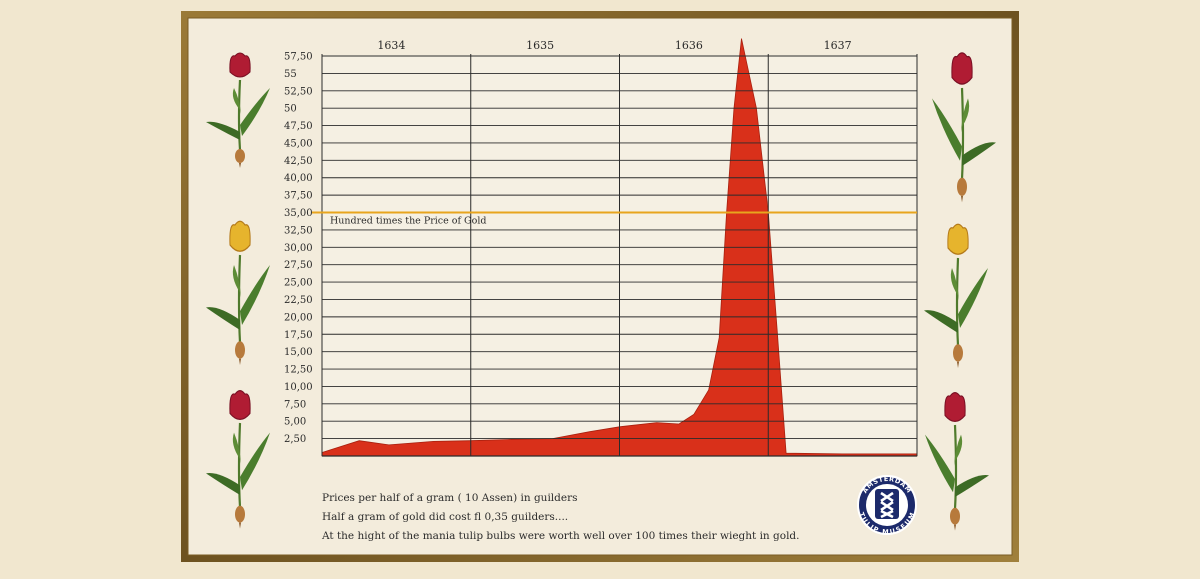 Image resolution: width=1200 pixels, height=579 pixels. What do you see at coordinates (298, 283) in the screenshot?
I see `y-tick-label: 25,00` at bounding box center [298, 283].